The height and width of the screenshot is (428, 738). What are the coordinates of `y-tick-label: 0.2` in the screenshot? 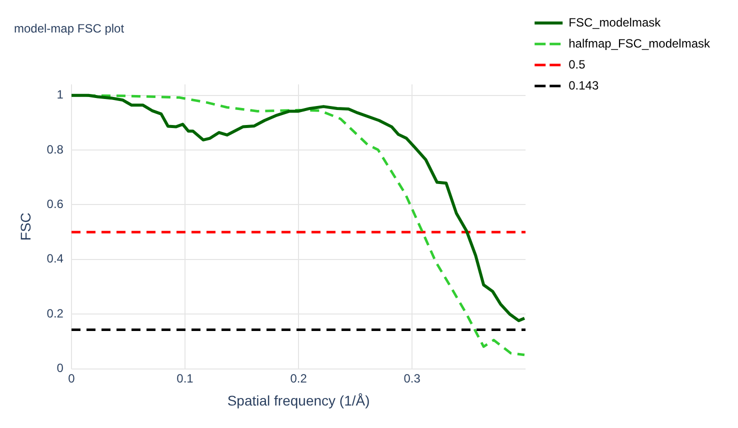 It's located at (55, 313).